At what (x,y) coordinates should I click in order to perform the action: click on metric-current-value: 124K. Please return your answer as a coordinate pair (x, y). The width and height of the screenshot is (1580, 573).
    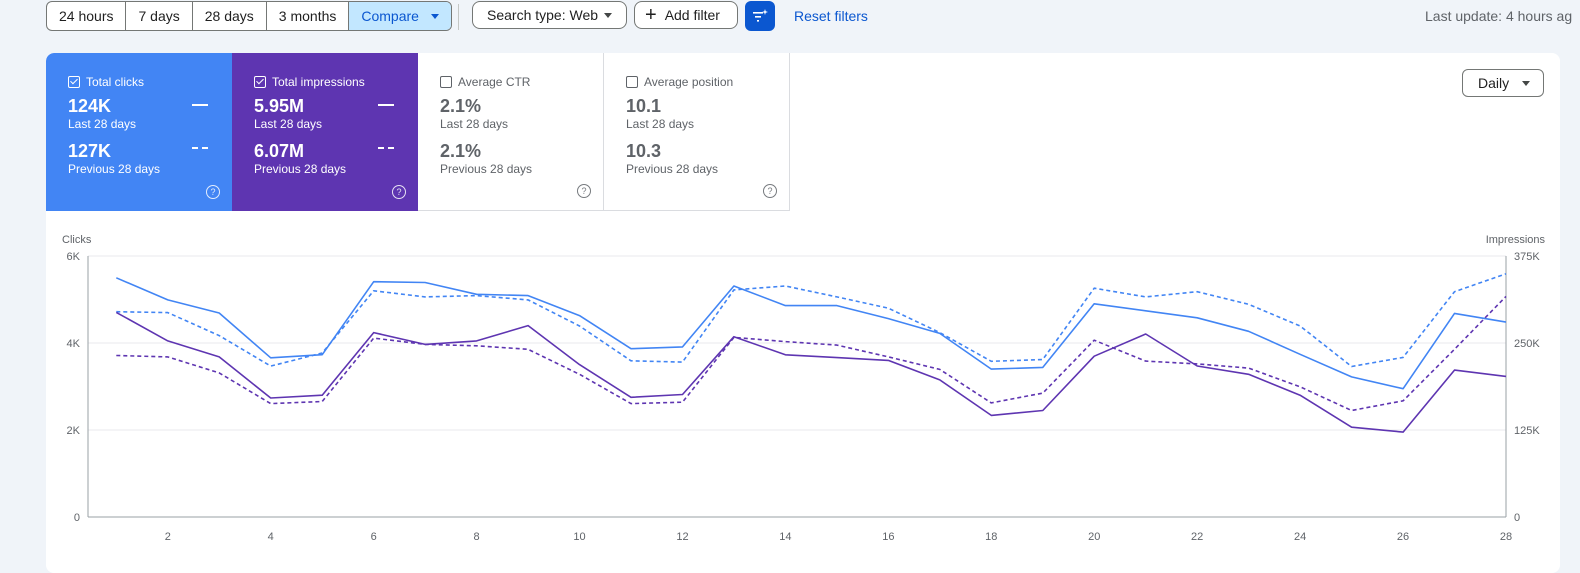
    Looking at the image, I should click on (90, 106).